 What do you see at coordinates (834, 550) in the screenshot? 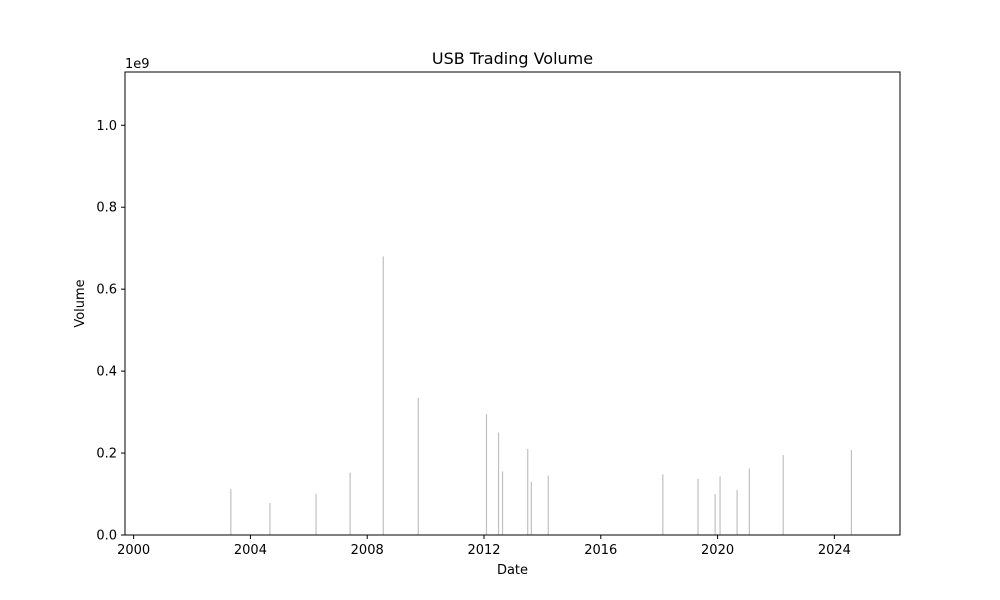
I see `x-tick-label: 2024` at bounding box center [834, 550].